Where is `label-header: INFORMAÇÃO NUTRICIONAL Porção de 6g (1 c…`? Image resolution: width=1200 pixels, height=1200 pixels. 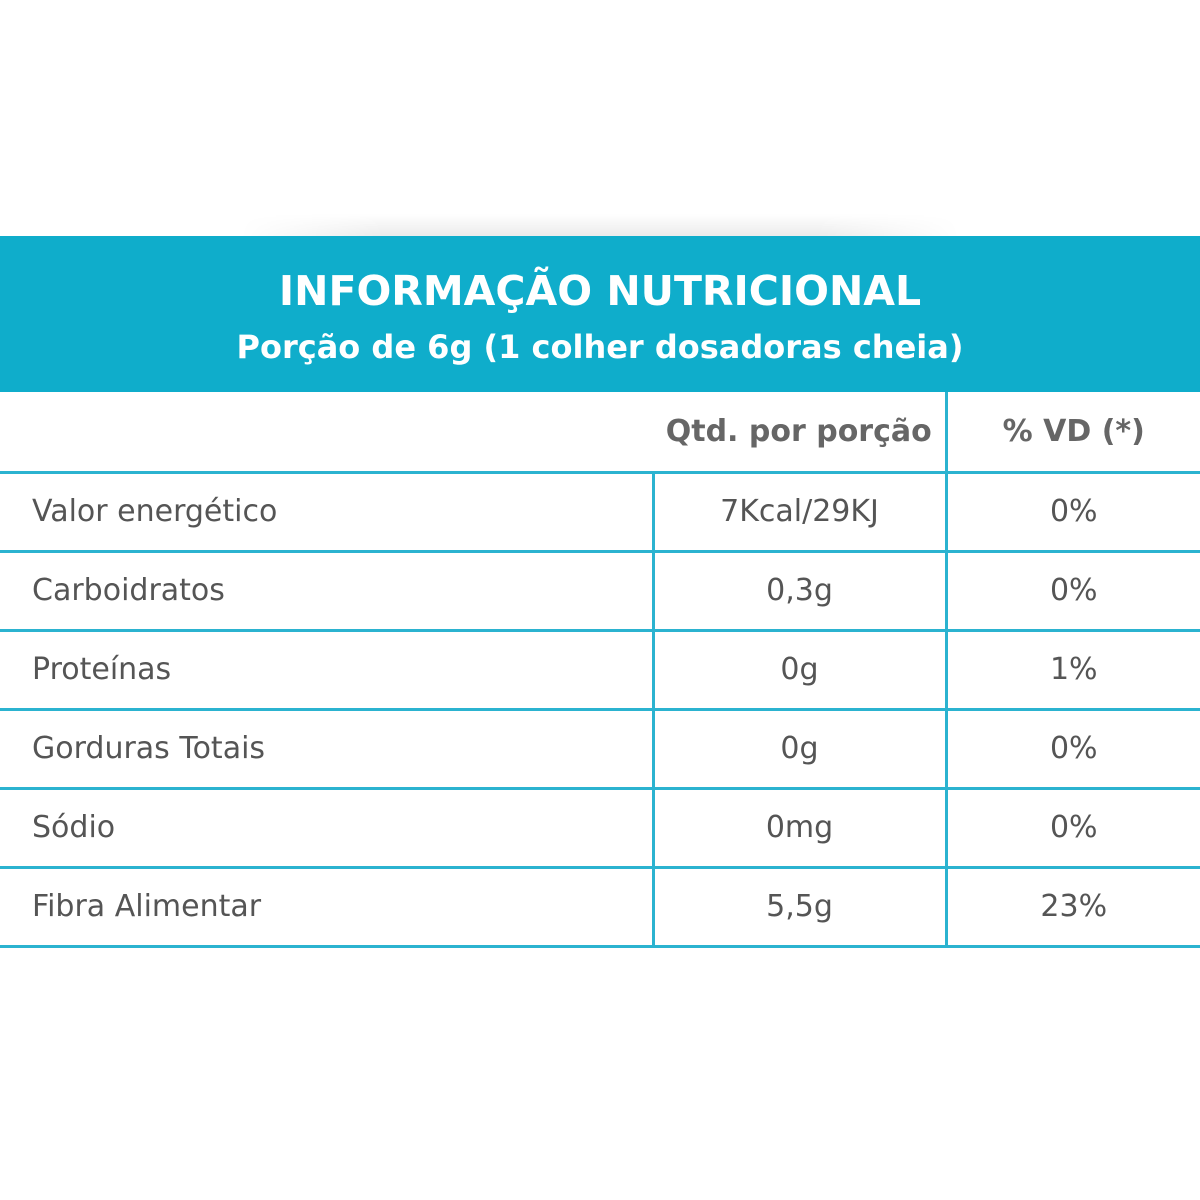
label-header: INFORMAÇÃO NUTRICIONAL Porção de 6g (1 c… is located at coordinates (600, 314).